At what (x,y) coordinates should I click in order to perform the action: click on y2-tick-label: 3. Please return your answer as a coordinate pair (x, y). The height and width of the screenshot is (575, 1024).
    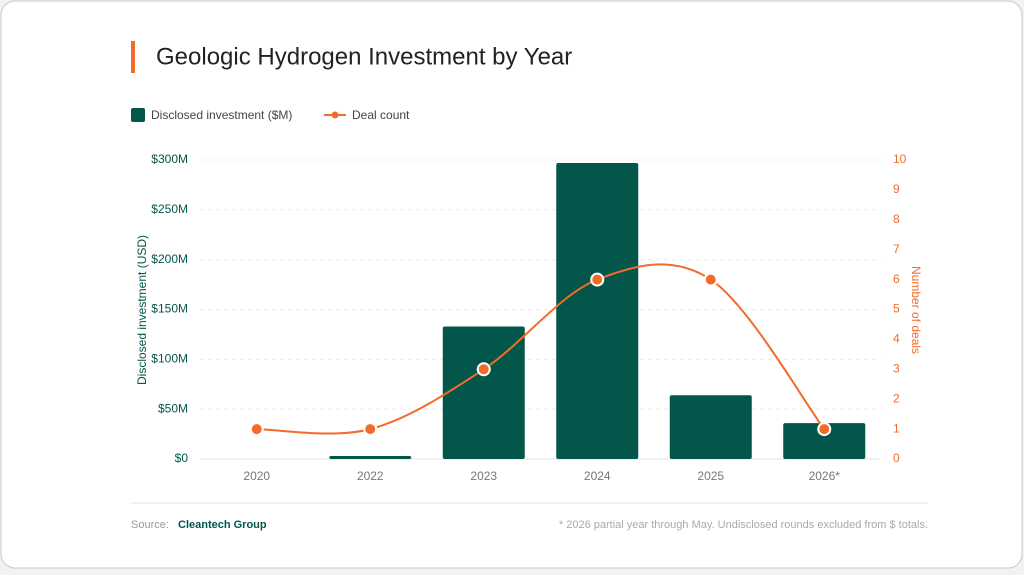
    Looking at the image, I should click on (896, 368).